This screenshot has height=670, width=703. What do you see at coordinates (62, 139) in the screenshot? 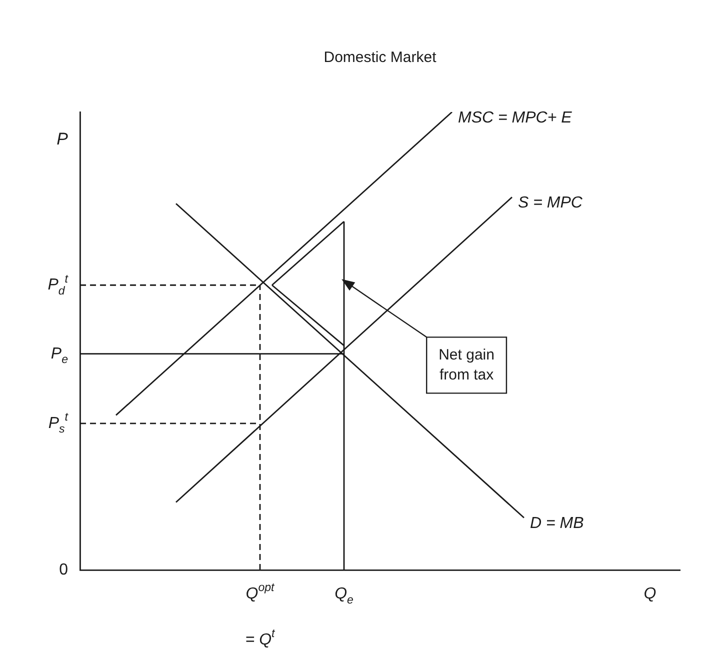
I see `y-axis-title: P` at bounding box center [62, 139].